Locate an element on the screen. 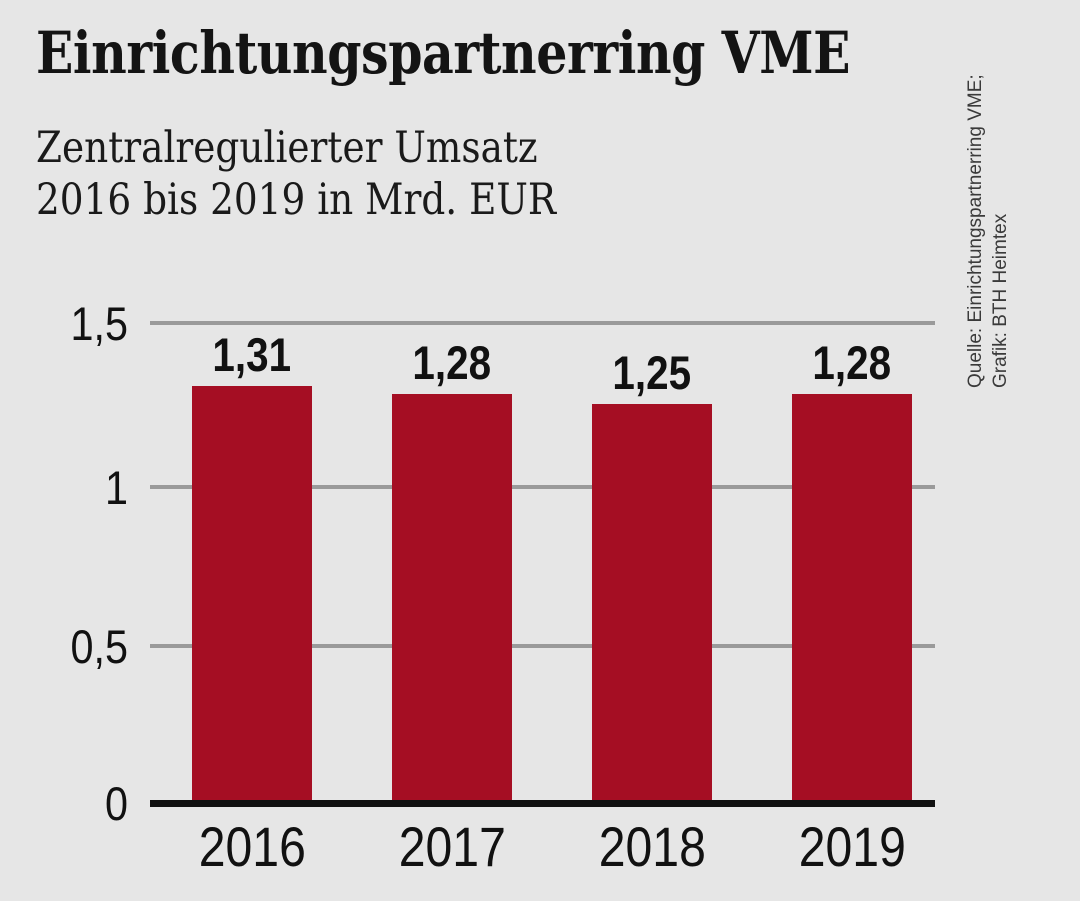  source-line-1: Quelle: Einrichtungspartnerring VME; is located at coordinates (975, 231).